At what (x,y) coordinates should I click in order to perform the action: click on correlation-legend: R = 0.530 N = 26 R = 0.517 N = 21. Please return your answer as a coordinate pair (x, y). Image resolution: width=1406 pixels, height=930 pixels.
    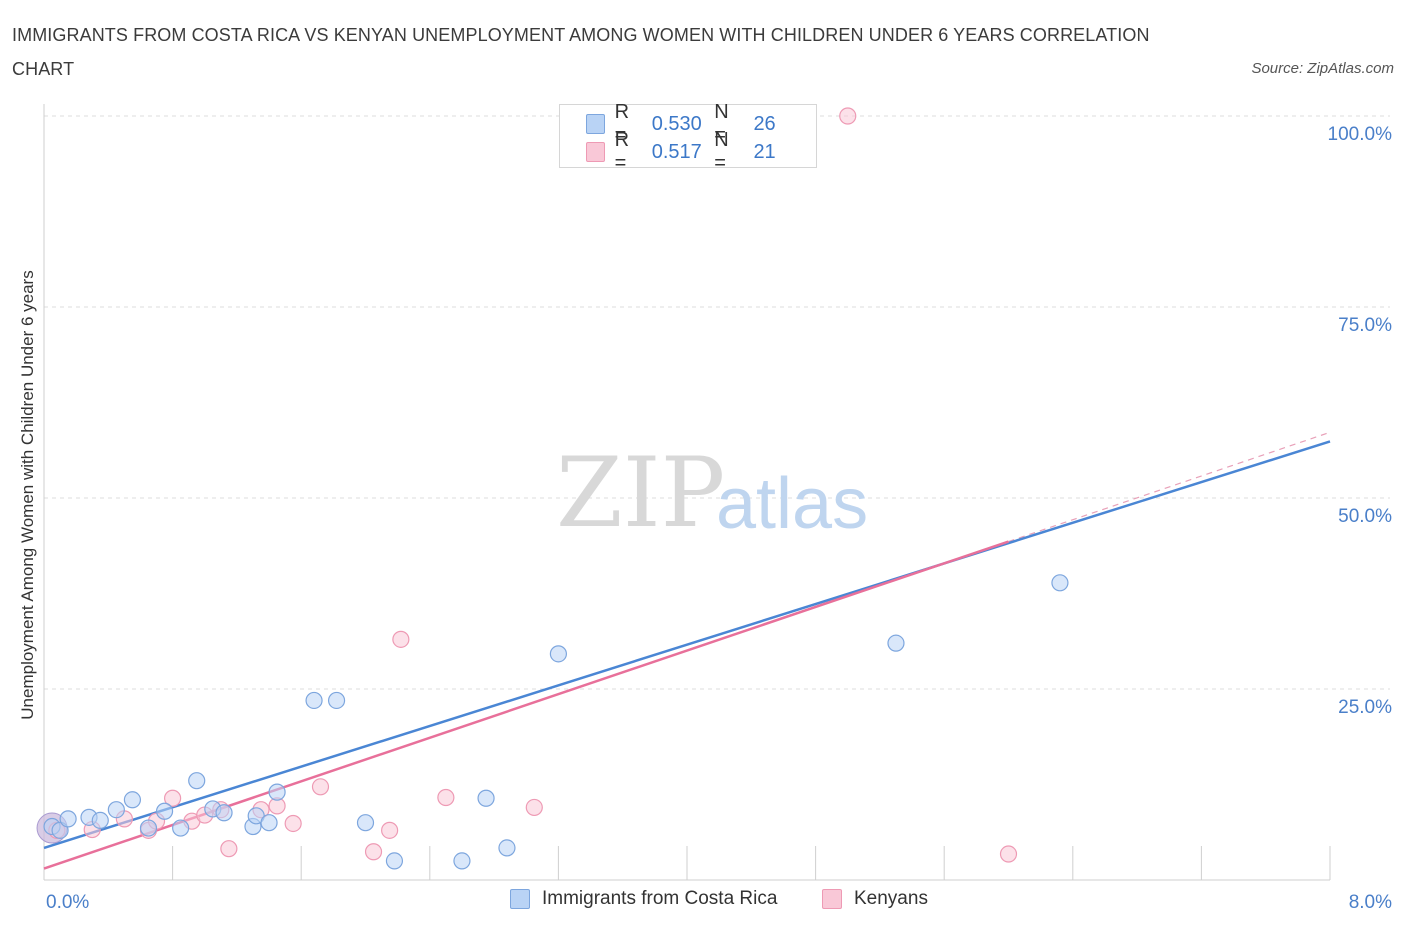
    Looking at the image, I should click on (688, 137).